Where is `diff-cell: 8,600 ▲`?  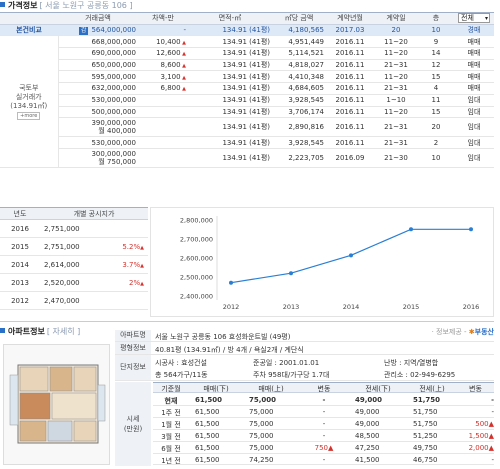
diff-cell: 8,600 ▲ is located at coordinates (163, 65).